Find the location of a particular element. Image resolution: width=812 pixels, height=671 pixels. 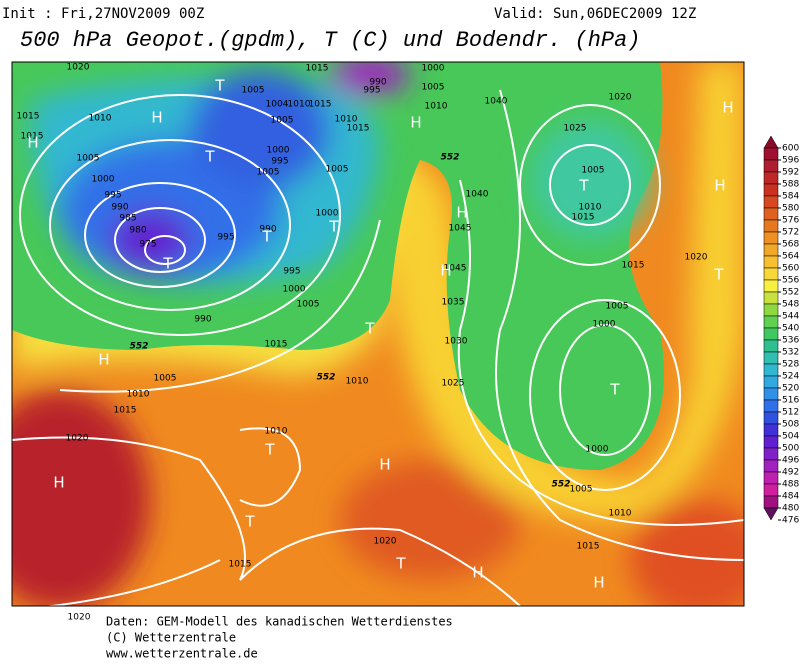

colorbar-label: 600 is located at coordinates (790, 149).